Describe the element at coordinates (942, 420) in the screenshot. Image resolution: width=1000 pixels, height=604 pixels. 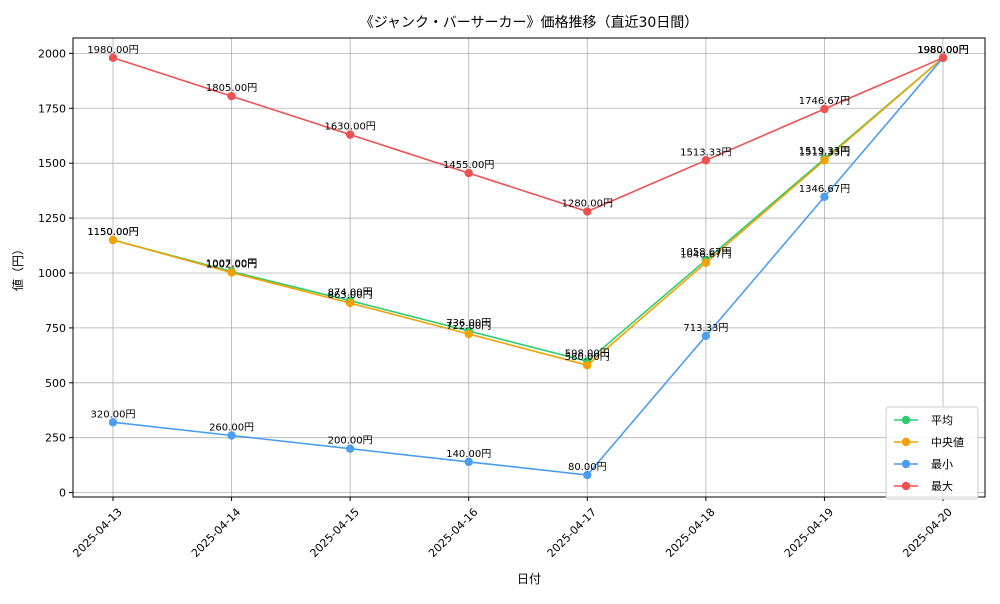
I see `legend-label: 平均` at that location.